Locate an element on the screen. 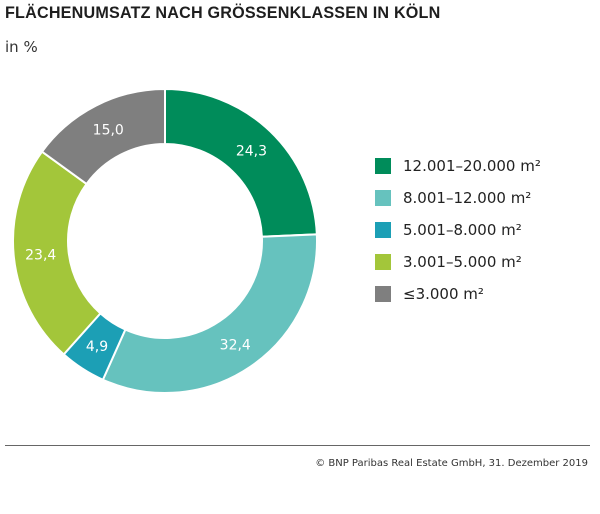 The image size is (600, 514). legend-label: 3.001–5.000 m² is located at coordinates (462, 262).